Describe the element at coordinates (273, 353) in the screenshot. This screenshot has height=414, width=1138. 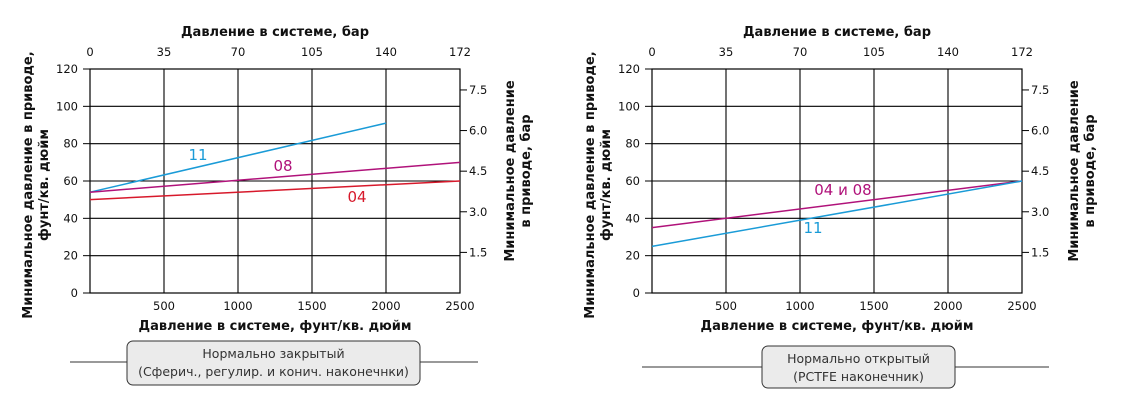
I see `caption-line: Нормально закрытый` at that location.